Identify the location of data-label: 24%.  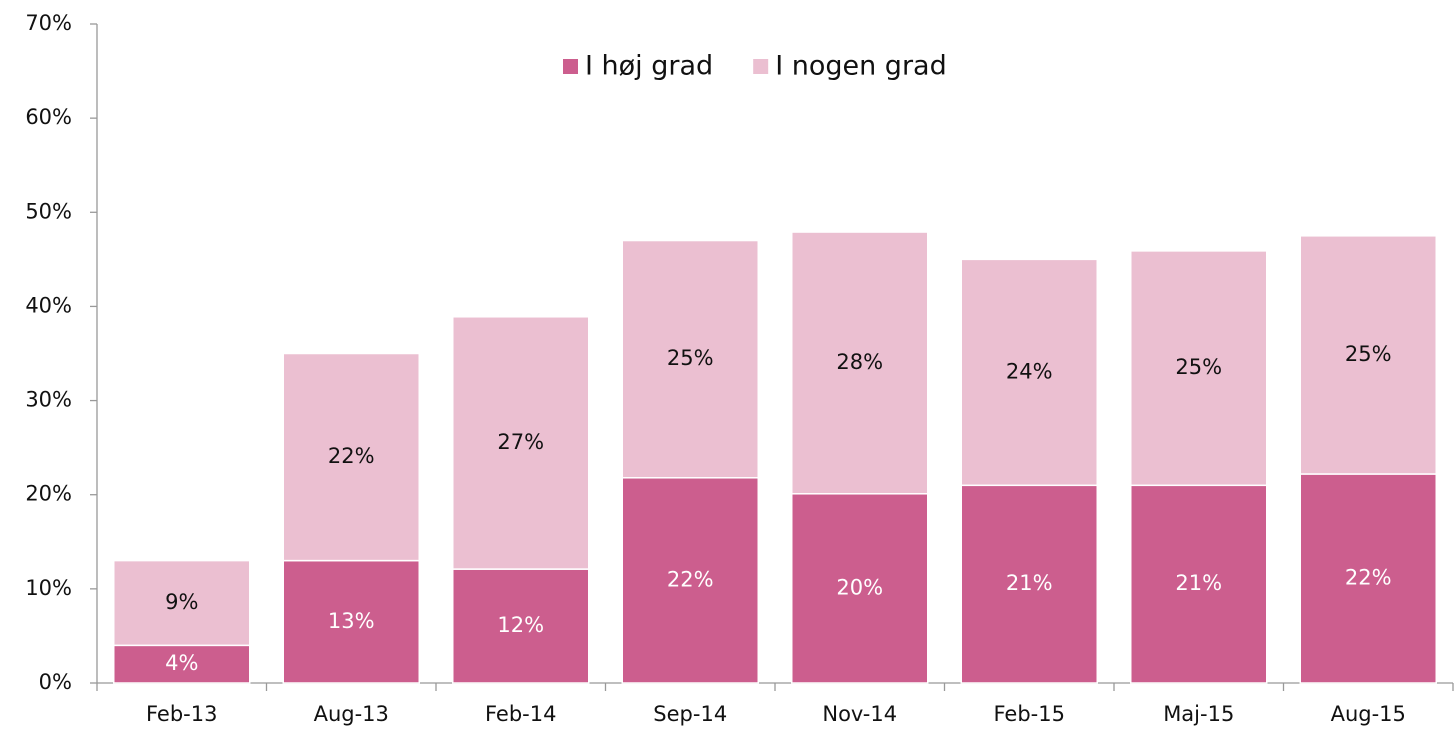
(1029, 371).